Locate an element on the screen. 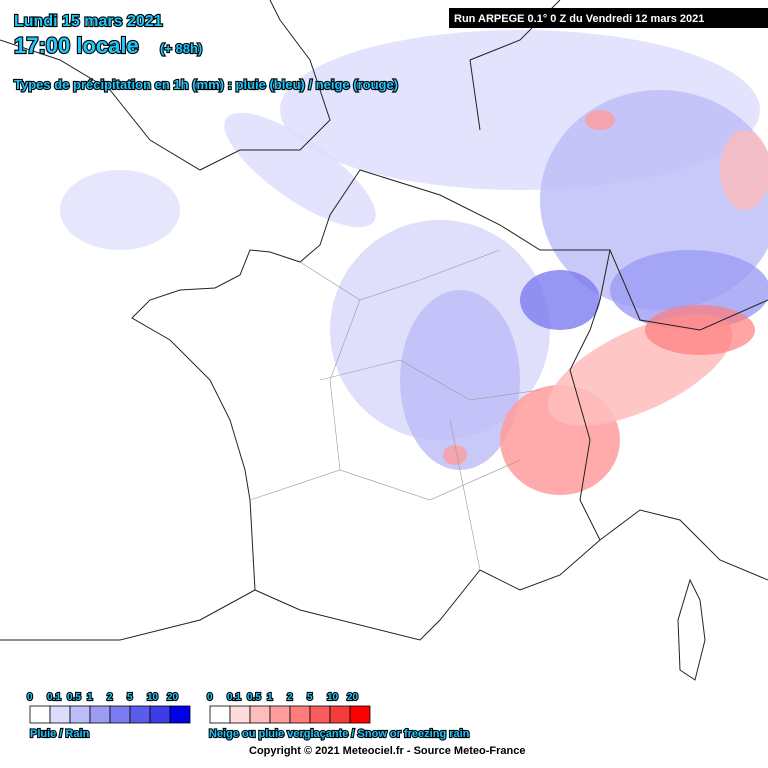  rain-legend-title: Pluie / Rain is located at coordinates (60, 734).